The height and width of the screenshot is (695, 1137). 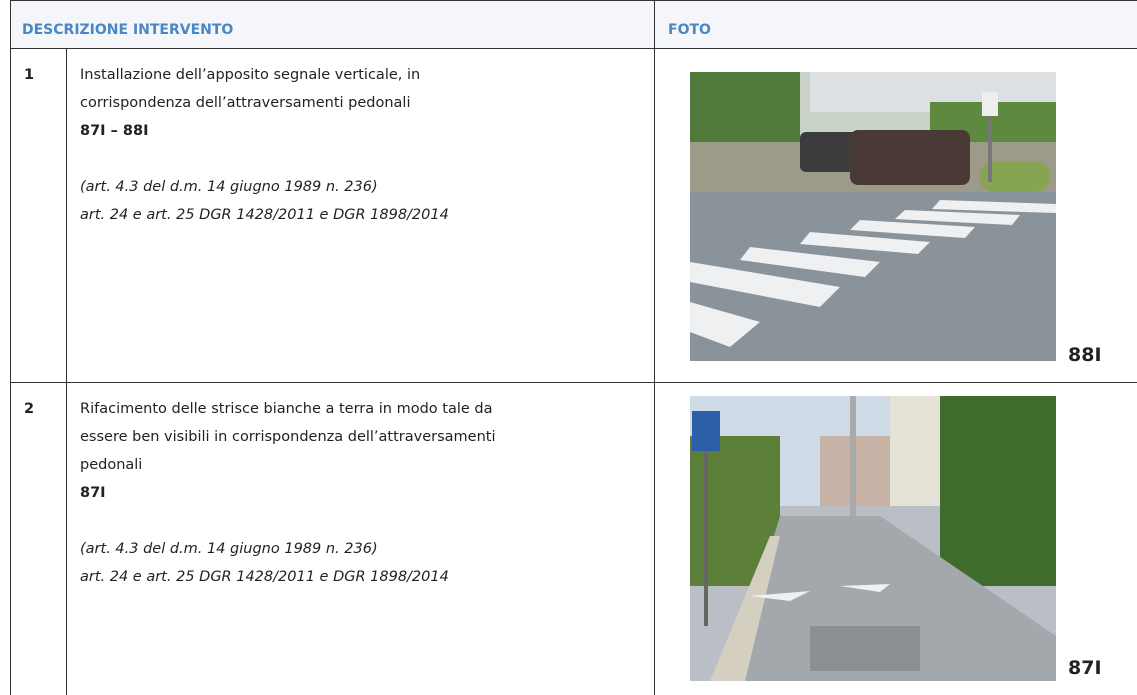 What do you see at coordinates (1085, 355) in the screenshot?
I see `photo-label: 88I` at bounding box center [1085, 355].